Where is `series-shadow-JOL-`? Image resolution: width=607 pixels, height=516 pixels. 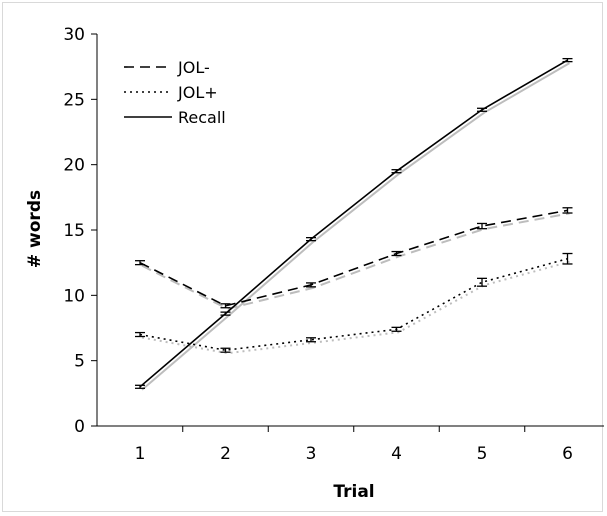
series-shadow-JOL- is located at coordinates (355, 261).